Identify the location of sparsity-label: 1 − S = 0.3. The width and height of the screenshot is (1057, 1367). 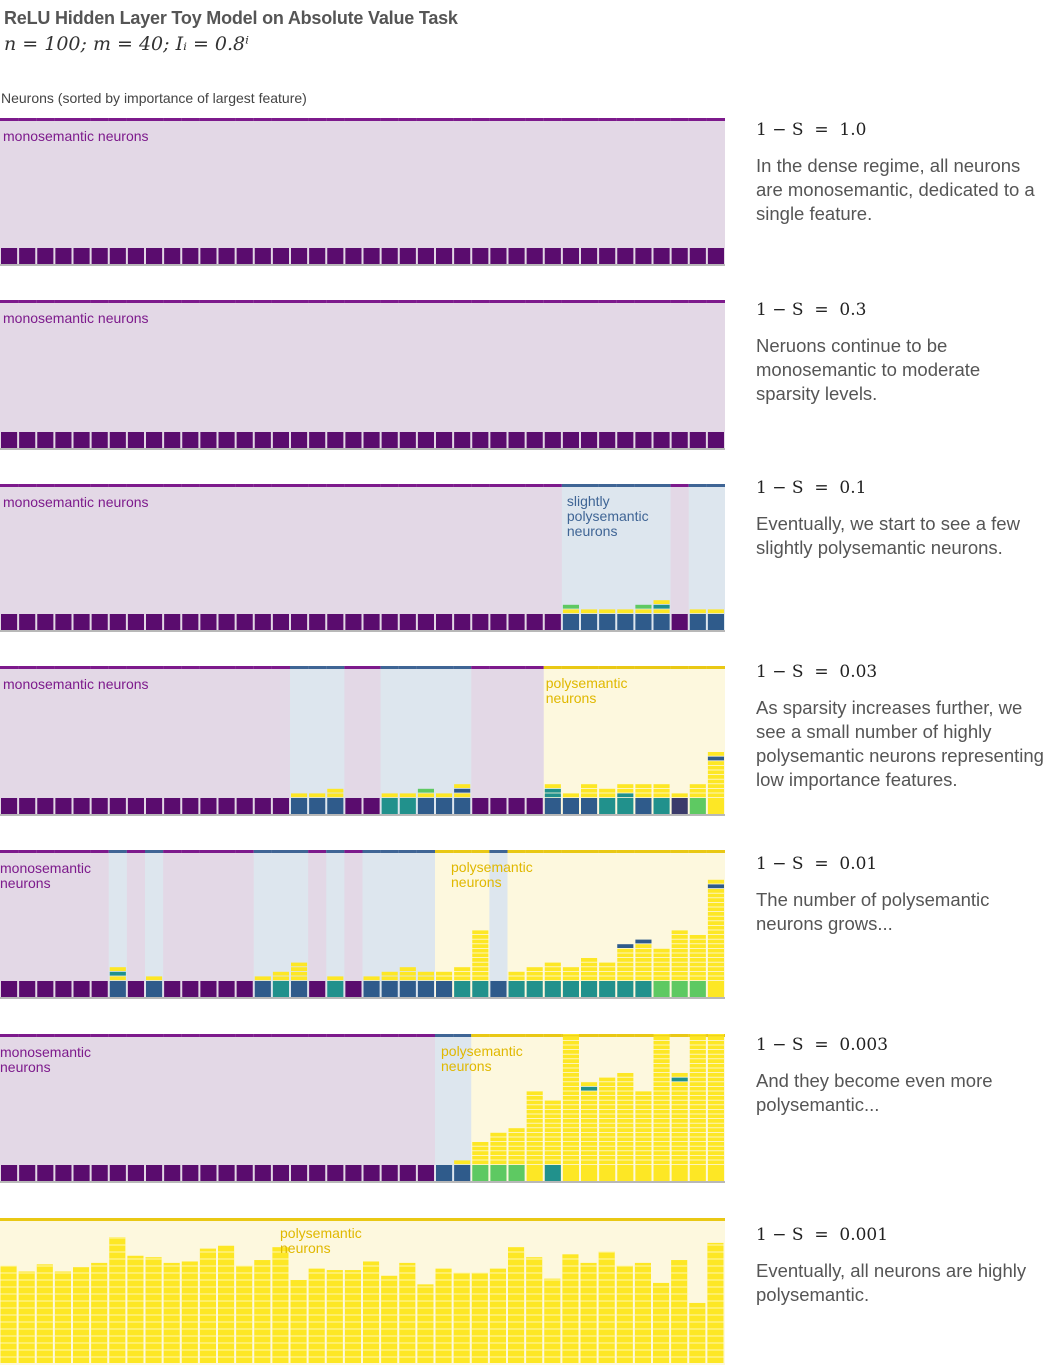
(811, 310).